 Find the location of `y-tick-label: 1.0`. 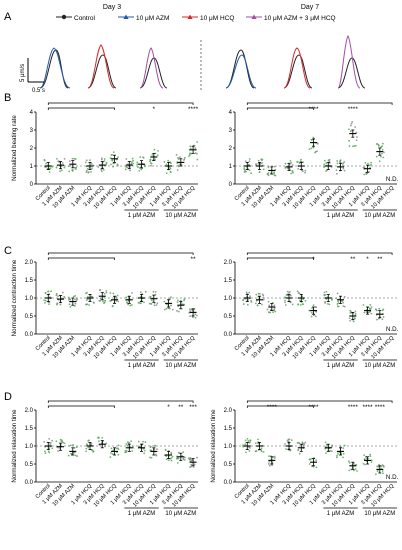

y-tick-label: 1.0 is located at coordinates (228, 447).